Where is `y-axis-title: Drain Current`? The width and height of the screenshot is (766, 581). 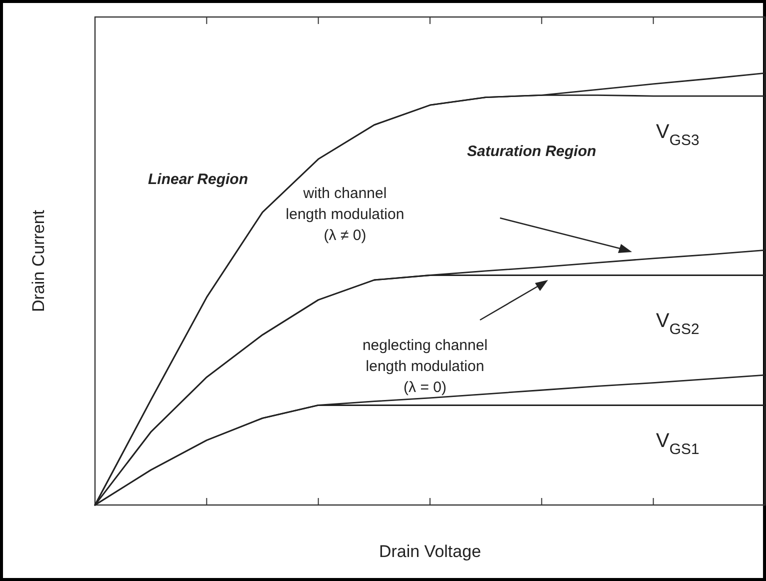
y-axis-title: Drain Current is located at coordinates (38, 261).